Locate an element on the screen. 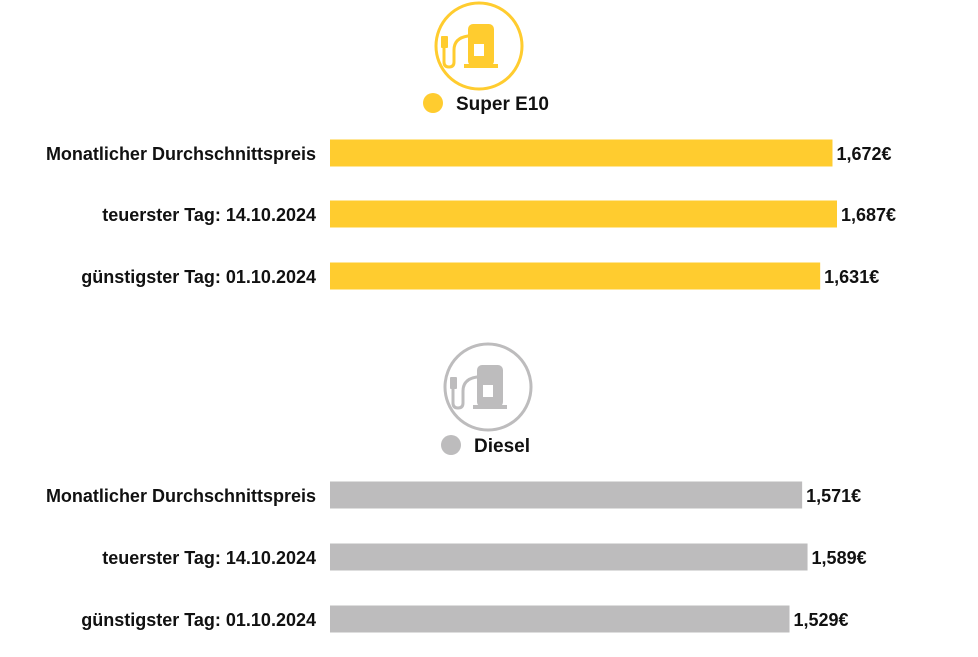 This screenshot has width=978, height=657. data-label: 1,631€ is located at coordinates (851, 277).